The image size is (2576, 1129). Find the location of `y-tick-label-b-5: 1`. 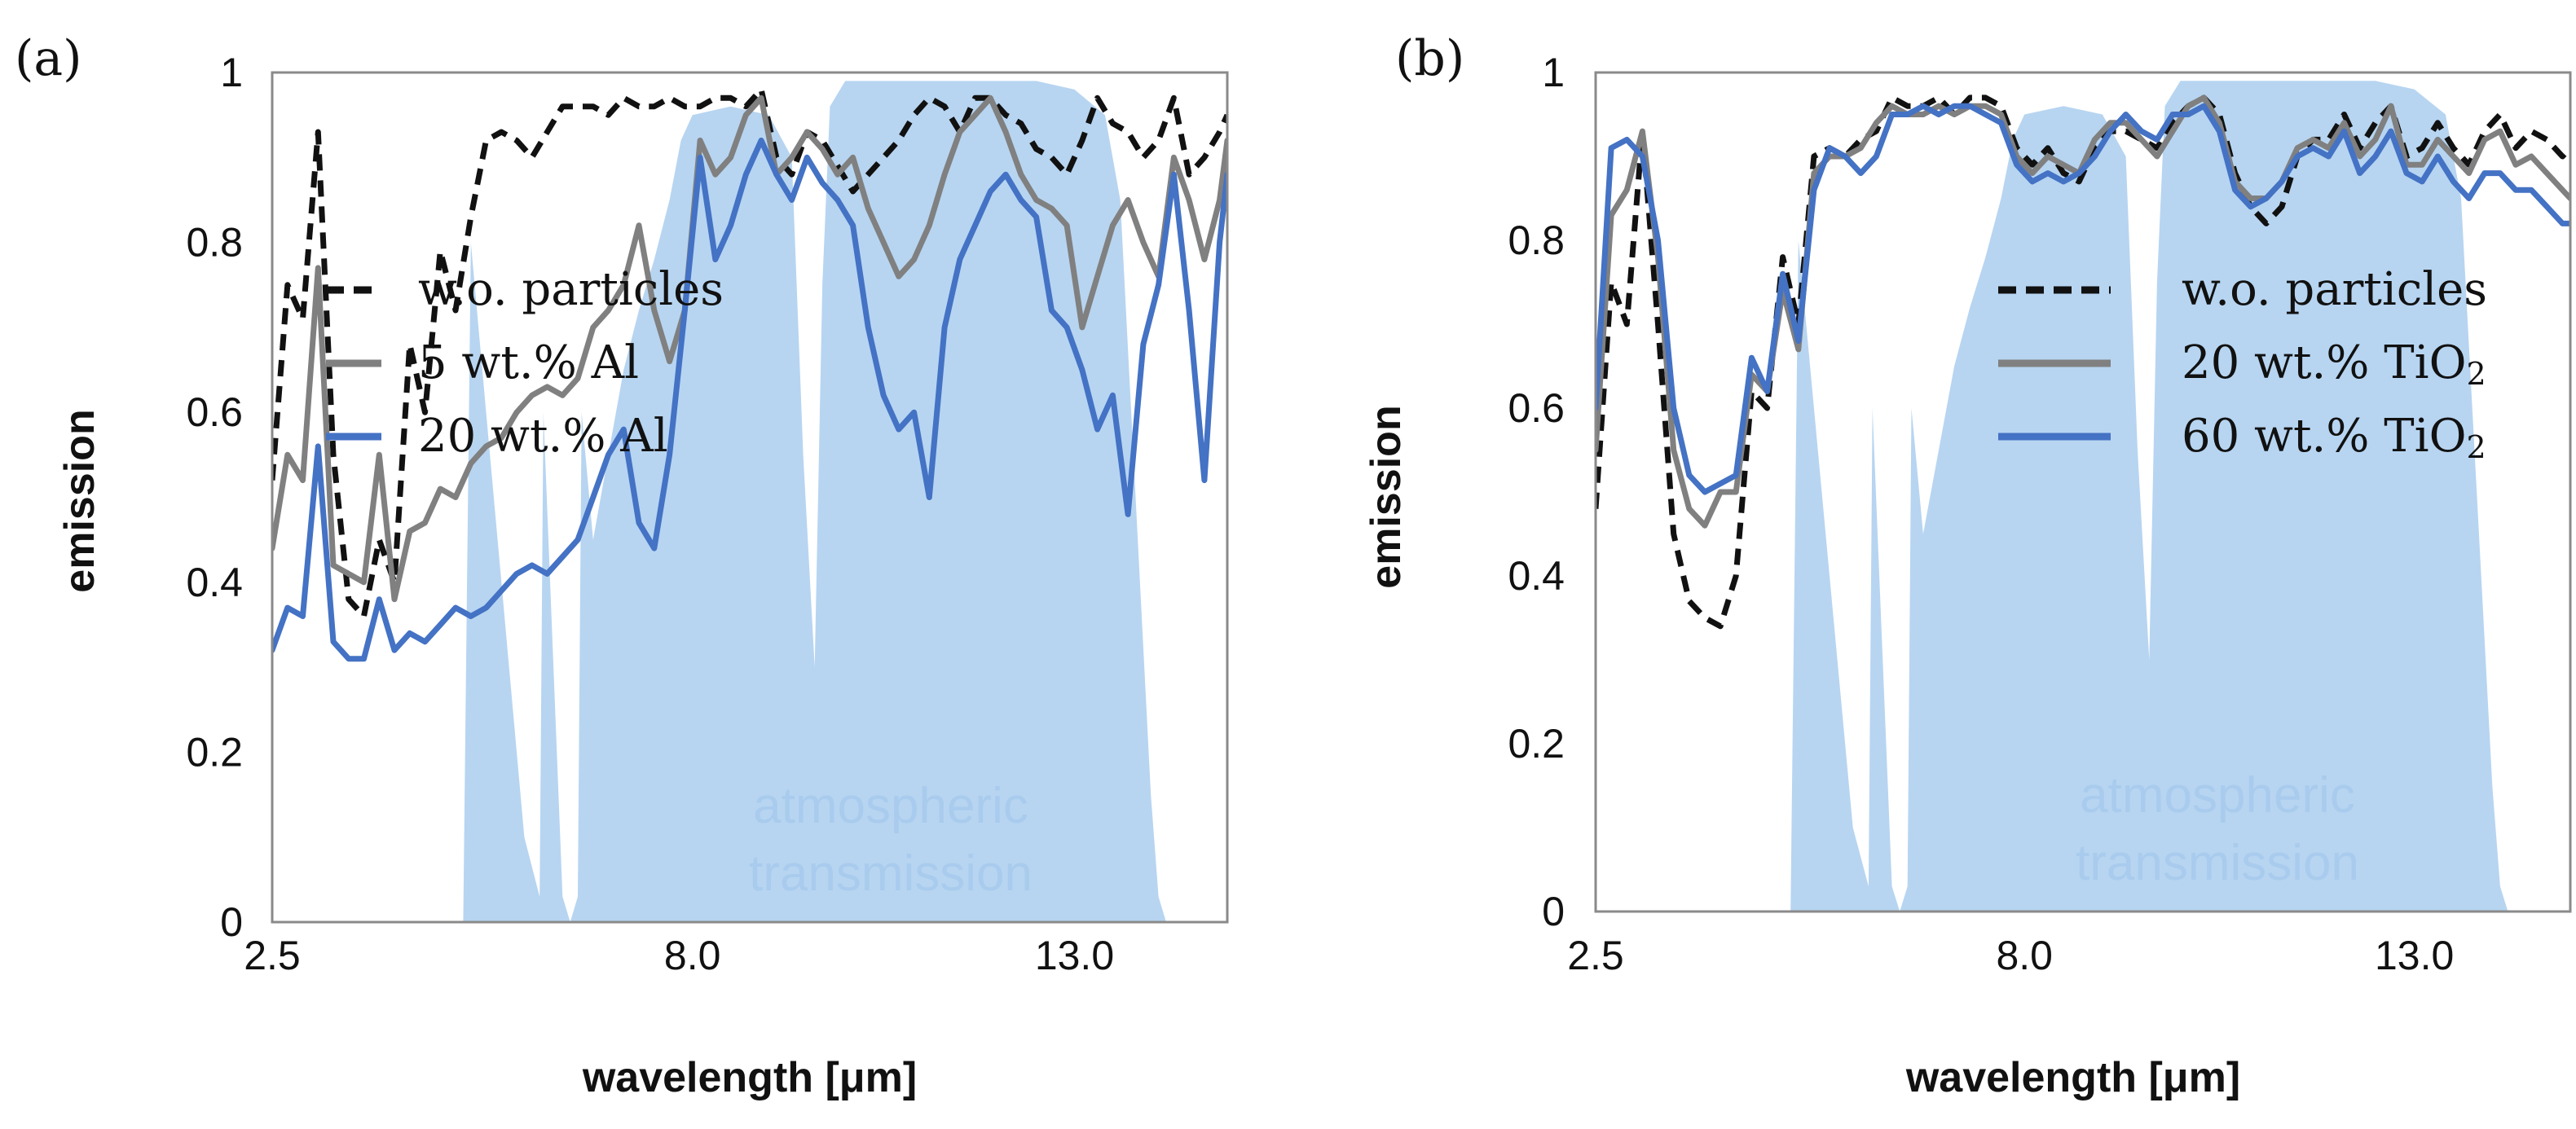

y-tick-label-b-5: 1 is located at coordinates (1554, 72).